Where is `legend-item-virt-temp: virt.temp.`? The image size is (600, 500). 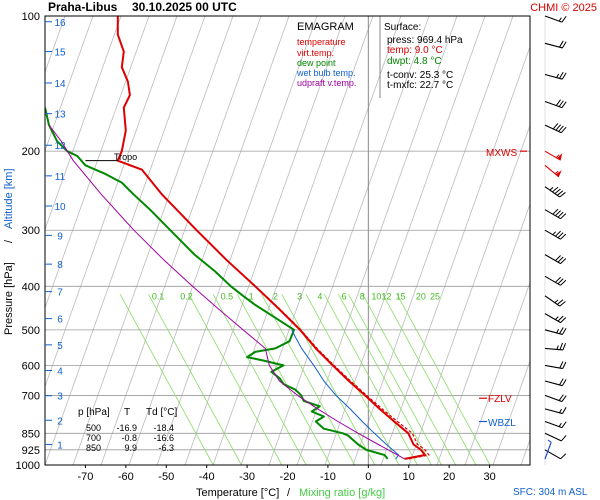
legend-item-virt-temp: virt.temp. is located at coordinates (315, 53).